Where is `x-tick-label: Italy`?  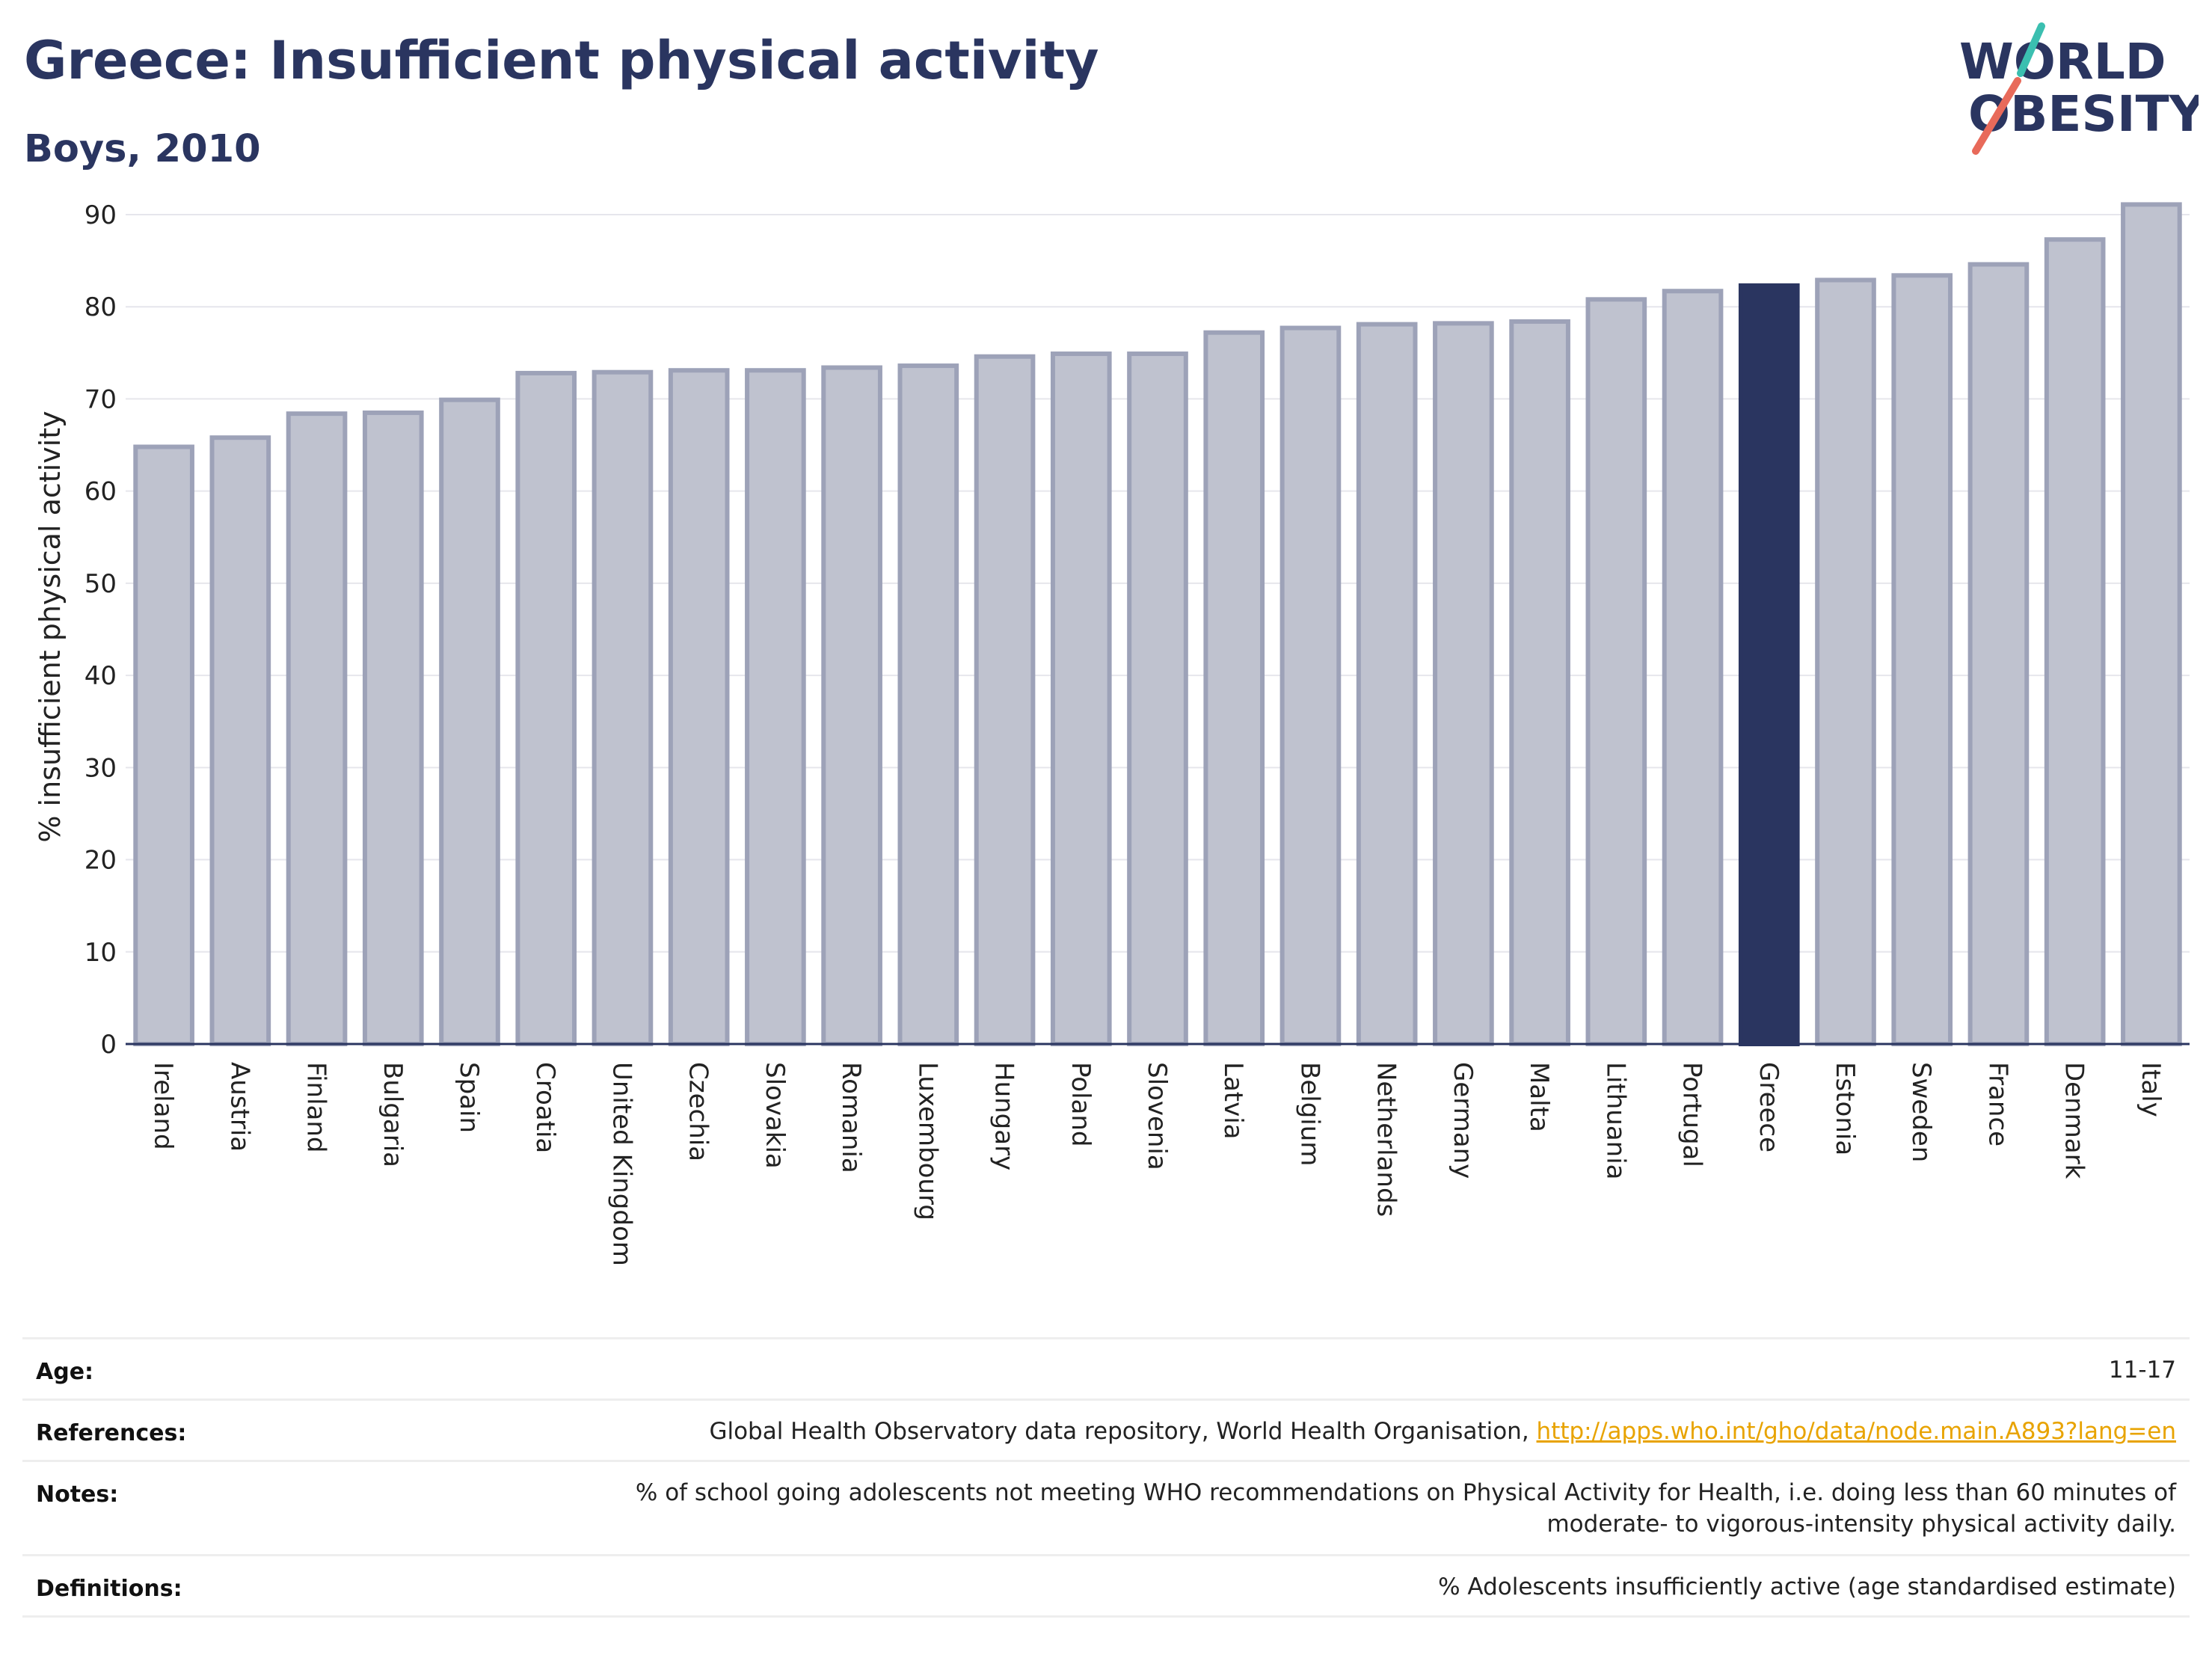
x-tick-label: Italy is located at coordinates (2151, 1089).